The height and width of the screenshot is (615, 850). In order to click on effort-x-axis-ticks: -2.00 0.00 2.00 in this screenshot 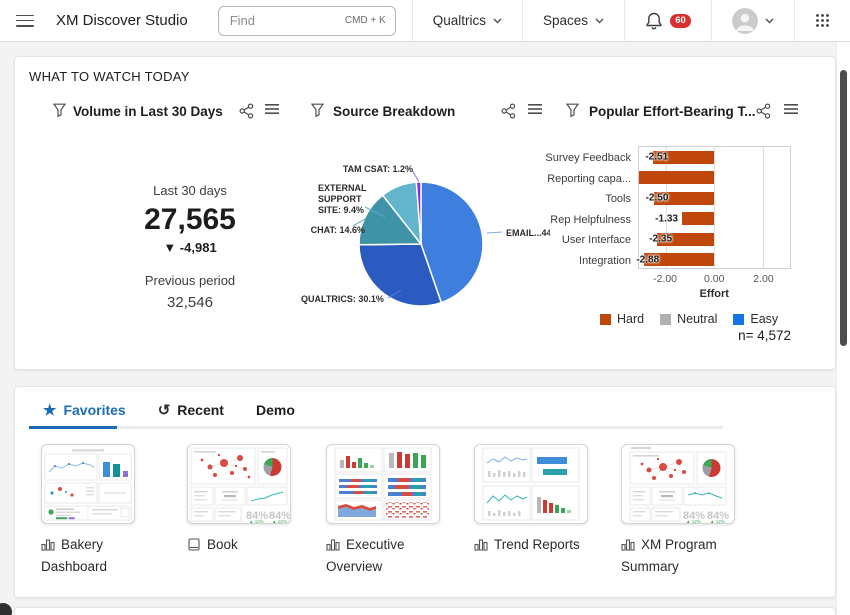, I will do `click(714, 279)`.